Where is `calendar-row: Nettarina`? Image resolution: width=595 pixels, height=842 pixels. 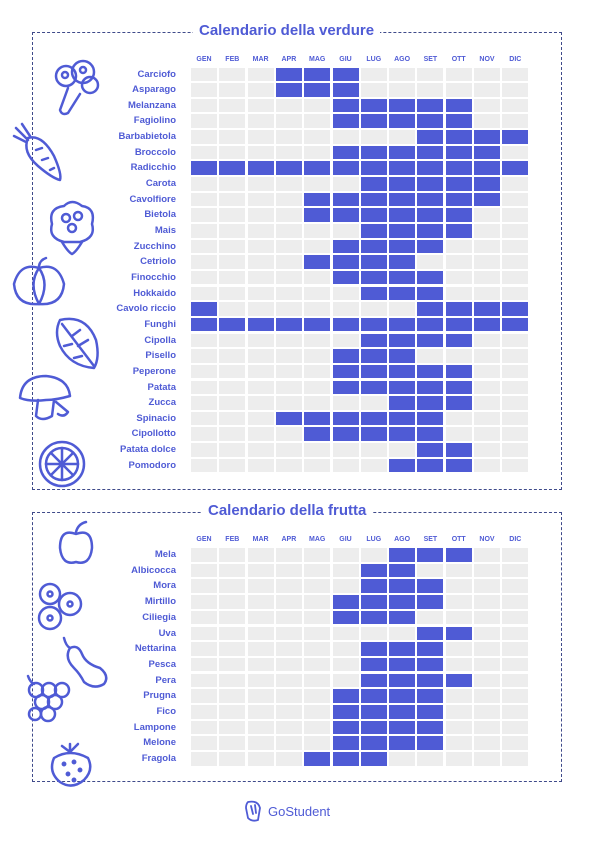
calendar-row: Nettarina is located at coordinates (297, 649).